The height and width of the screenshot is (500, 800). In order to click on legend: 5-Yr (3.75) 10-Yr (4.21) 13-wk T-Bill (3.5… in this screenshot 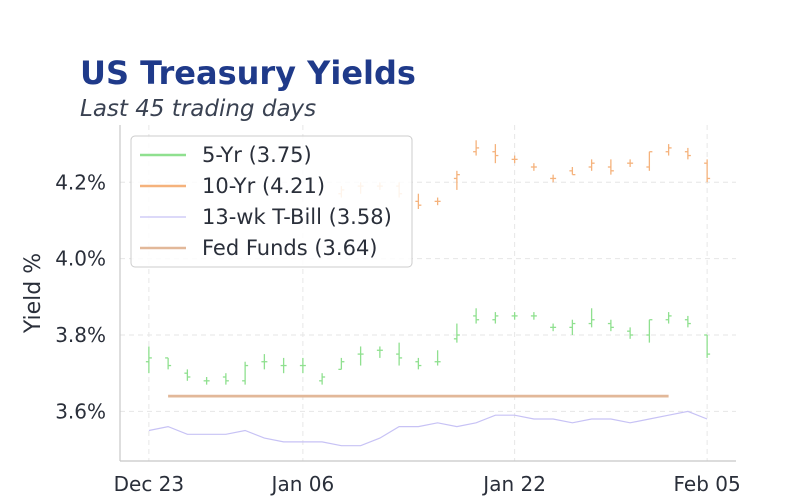, I will do `click(271, 201)`.